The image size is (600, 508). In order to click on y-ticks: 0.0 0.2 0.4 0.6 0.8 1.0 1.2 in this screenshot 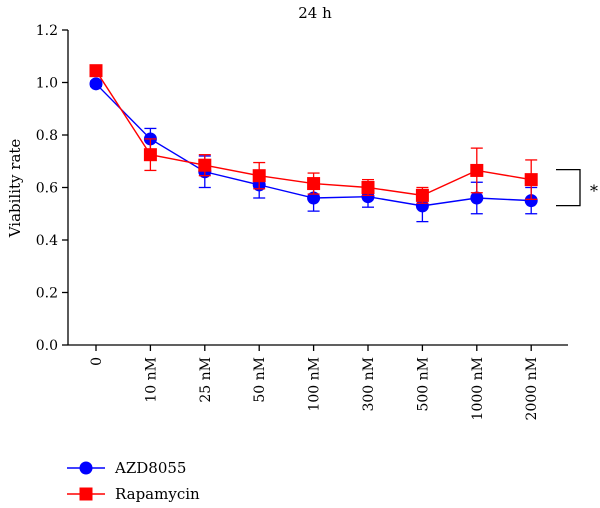, I will do `click(52, 188)`.